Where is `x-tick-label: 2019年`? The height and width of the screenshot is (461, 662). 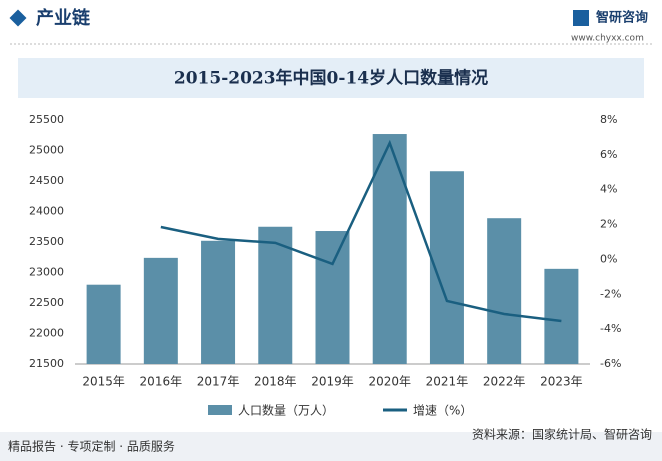 x-tick-label: 2019年 is located at coordinates (332, 382).